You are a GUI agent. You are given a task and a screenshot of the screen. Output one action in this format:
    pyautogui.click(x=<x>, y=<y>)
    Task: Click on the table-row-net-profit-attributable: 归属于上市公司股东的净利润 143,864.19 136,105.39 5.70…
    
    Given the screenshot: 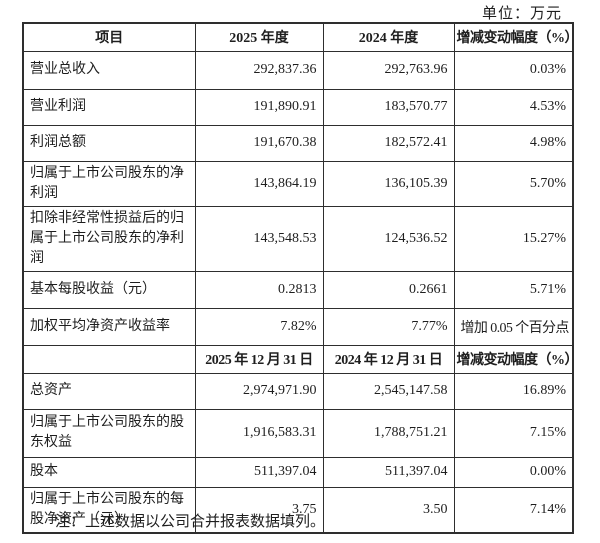 What is the action you would take?
    pyautogui.click(x=298, y=183)
    